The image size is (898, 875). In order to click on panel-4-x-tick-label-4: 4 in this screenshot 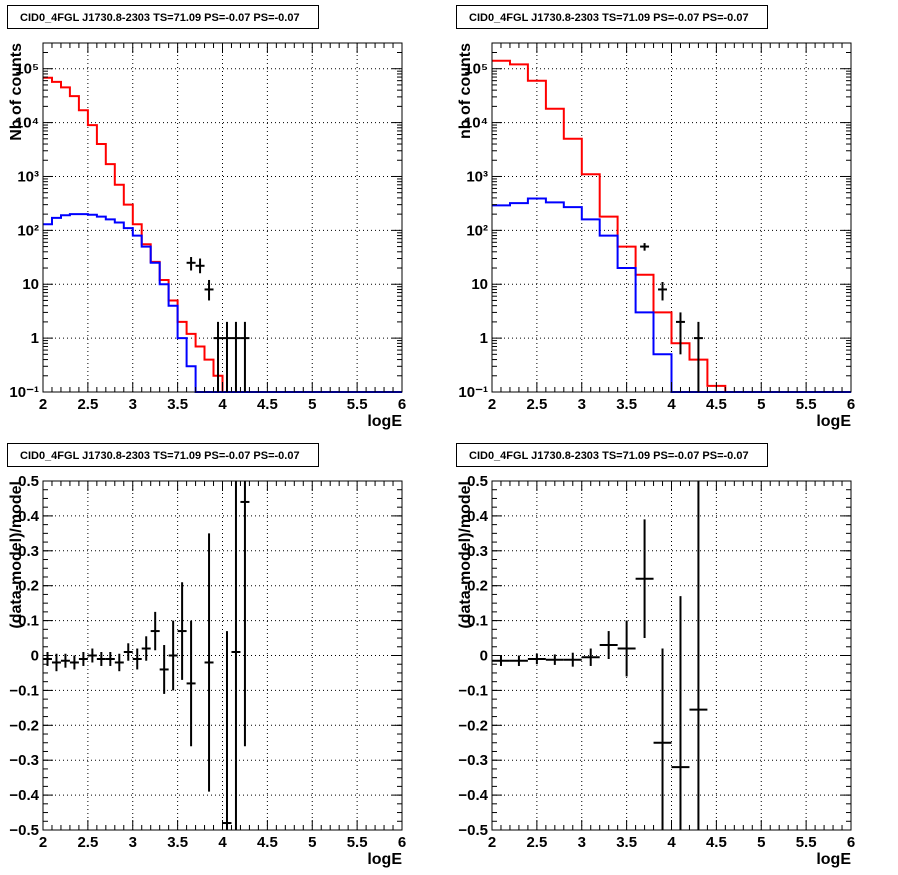, I will do `click(671, 842)`.